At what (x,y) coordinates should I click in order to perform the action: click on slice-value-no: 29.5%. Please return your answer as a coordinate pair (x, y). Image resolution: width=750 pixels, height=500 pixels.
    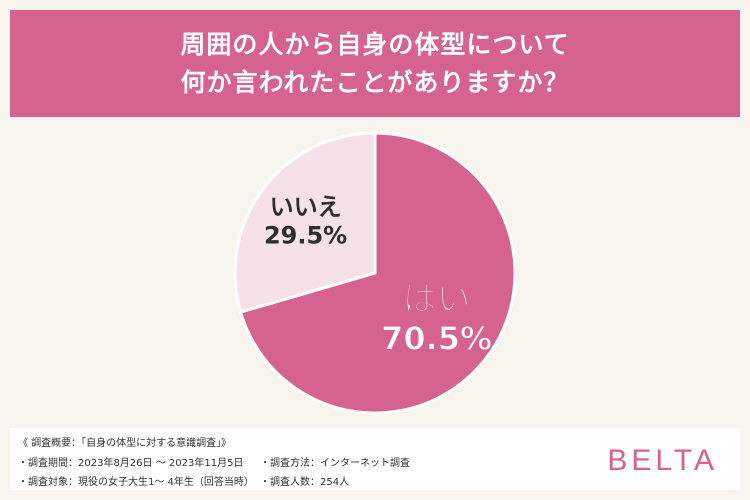
    Looking at the image, I should click on (305, 236).